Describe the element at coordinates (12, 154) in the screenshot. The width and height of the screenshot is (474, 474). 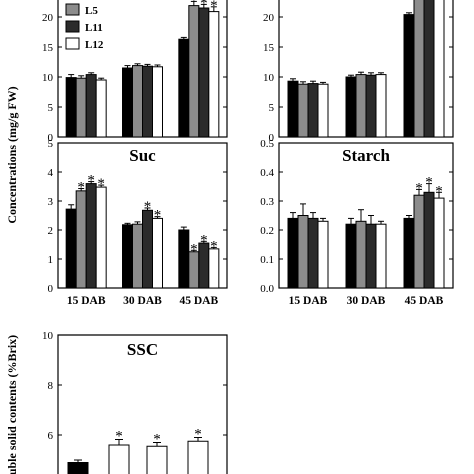
I see `y-axis-label-concentrations: Concentrations (mg/g FW)` at that location.